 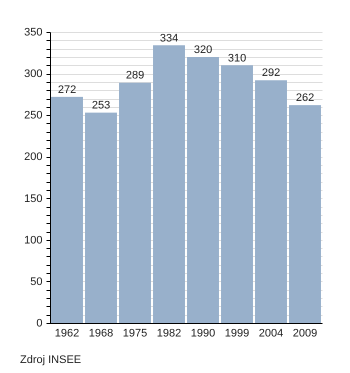 I want to click on y-tick-label: 250, so click(x=33, y=116).